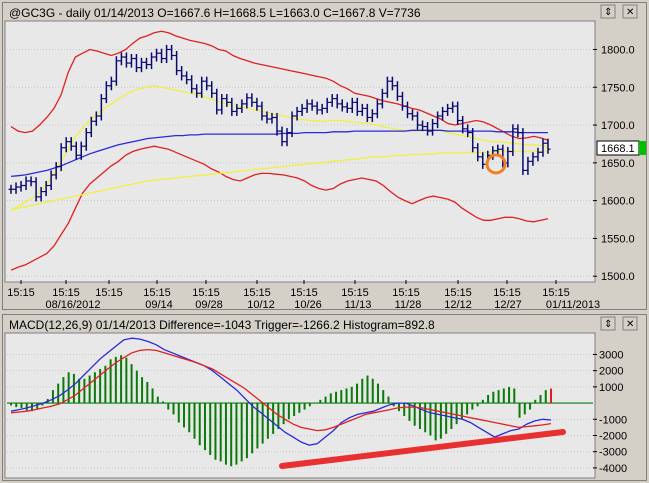 This screenshot has height=483, width=649. What do you see at coordinates (408, 304) in the screenshot?
I see `price-xtick-date: 11/28` at bounding box center [408, 304].